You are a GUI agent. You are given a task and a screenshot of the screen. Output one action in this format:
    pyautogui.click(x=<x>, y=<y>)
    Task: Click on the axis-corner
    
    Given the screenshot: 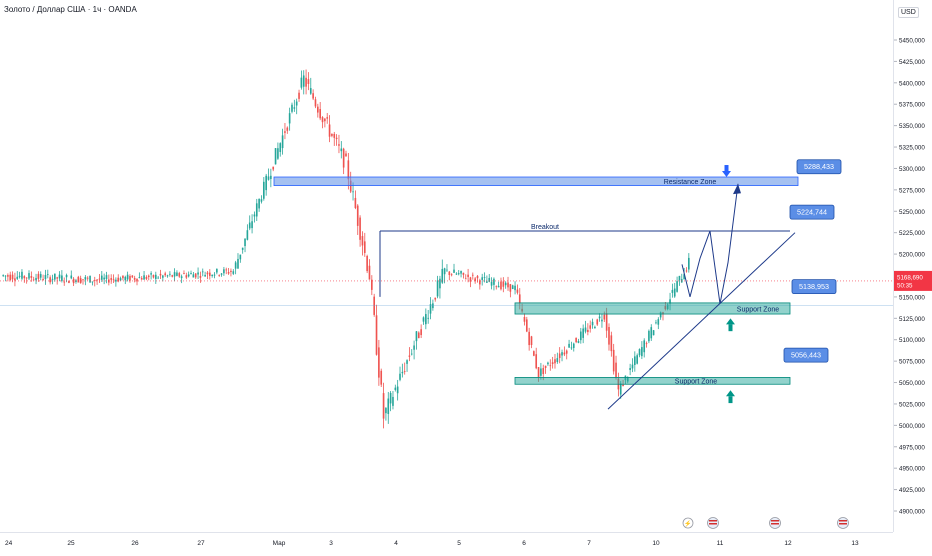 What is the action you would take?
    pyautogui.click(x=912, y=541)
    